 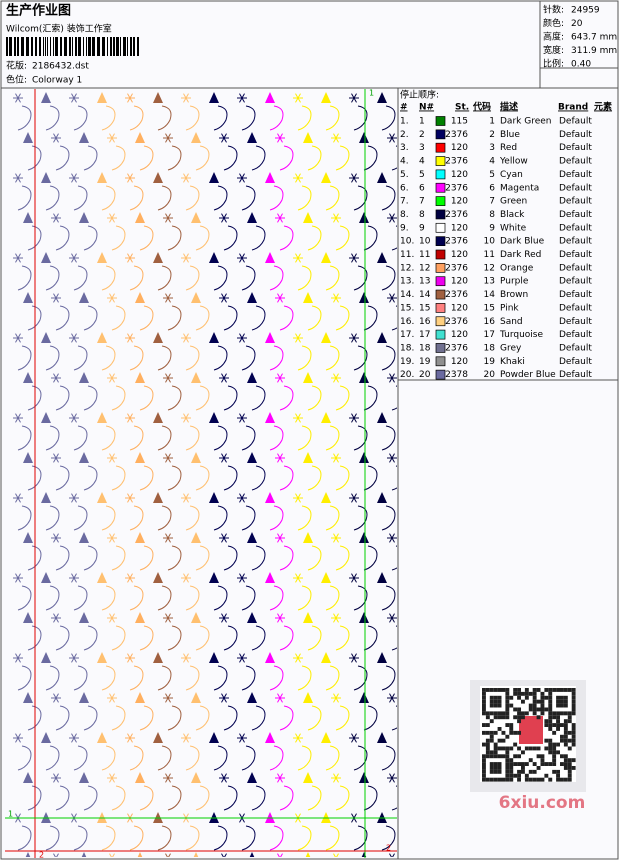 I want to click on marker: 1, so click(x=371, y=93).